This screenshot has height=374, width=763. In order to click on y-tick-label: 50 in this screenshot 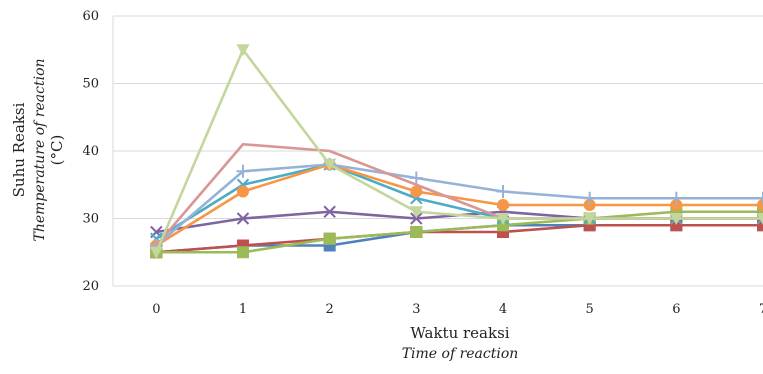, I will do `click(90, 84)`.